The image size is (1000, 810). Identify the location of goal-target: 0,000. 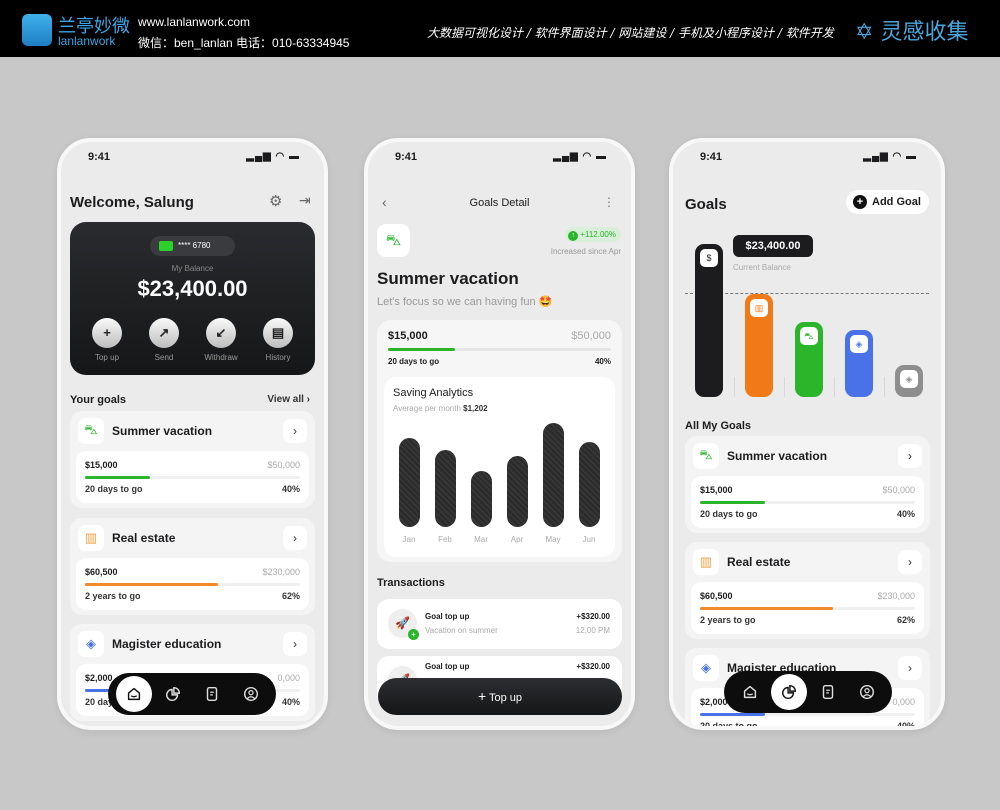
(903, 702).